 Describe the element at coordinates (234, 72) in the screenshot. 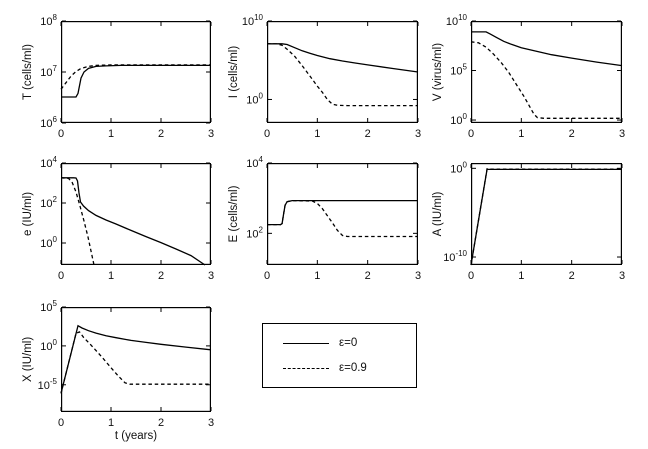

I see `y-axis-label: I (cells/ml)` at that location.